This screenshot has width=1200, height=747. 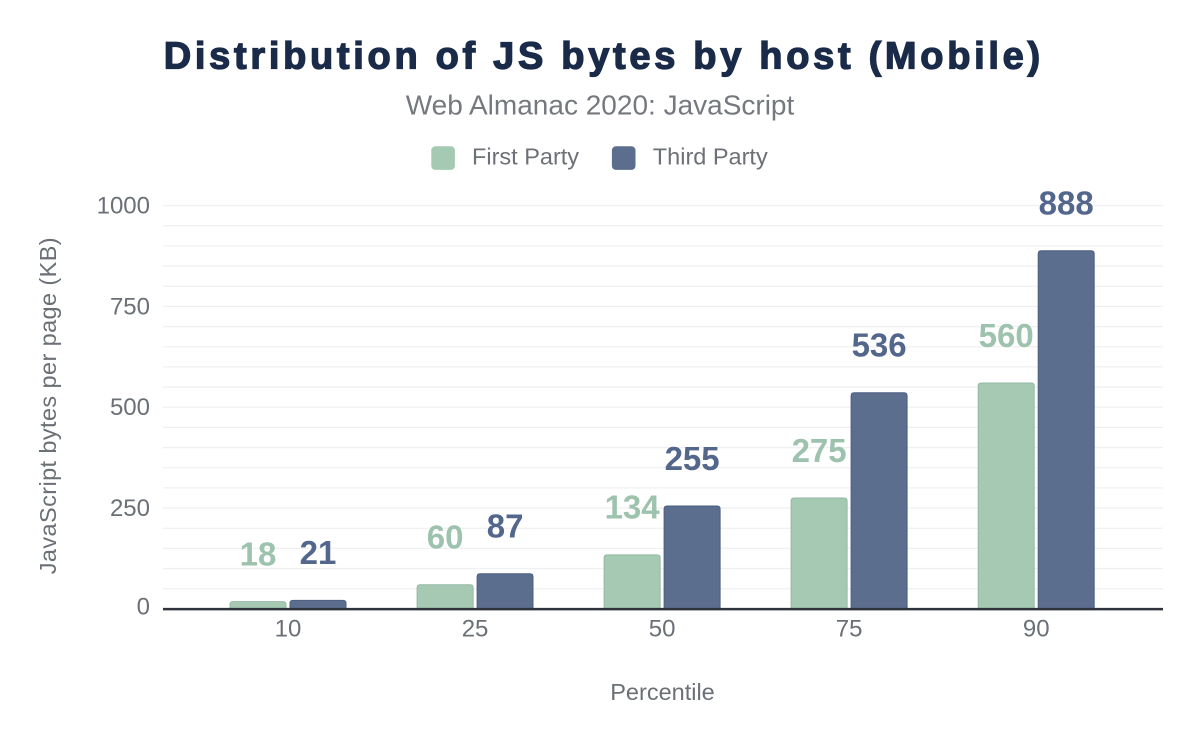 I want to click on svg-text: 250, so click(x=130, y=508).